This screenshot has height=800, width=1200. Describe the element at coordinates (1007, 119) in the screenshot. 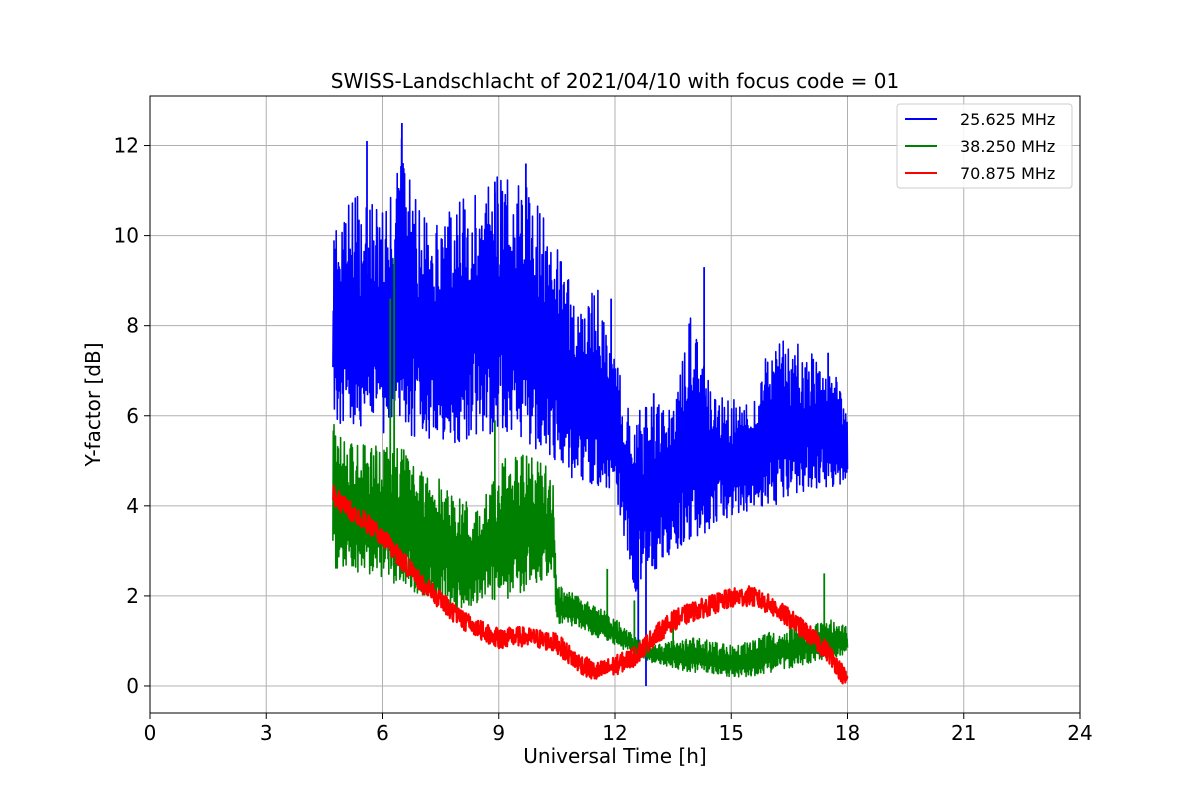

I see `legend-label: 25.625 MHz` at that location.